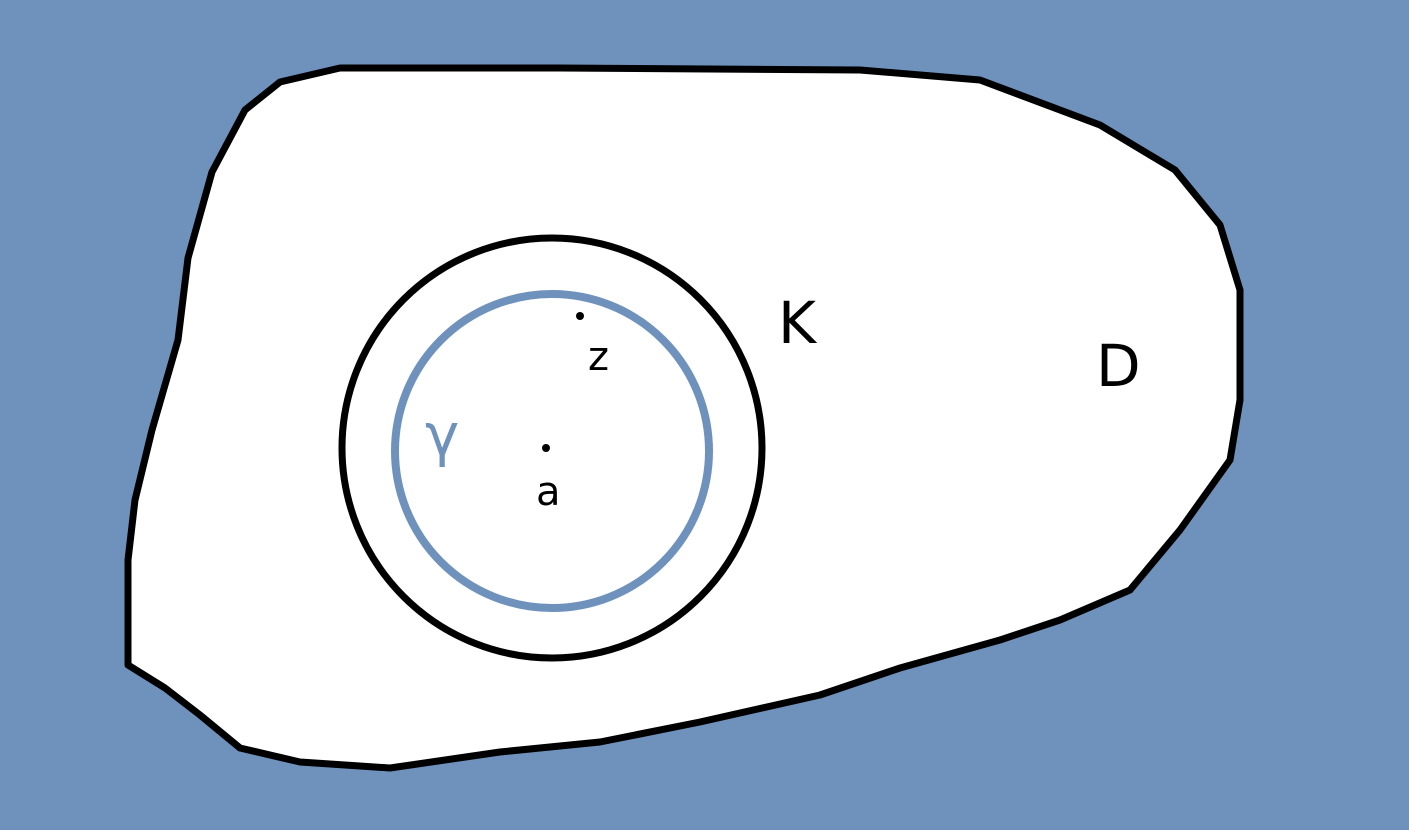 The image size is (1409, 830). Describe the element at coordinates (798, 323) in the screenshot. I see `label-k: K` at that location.